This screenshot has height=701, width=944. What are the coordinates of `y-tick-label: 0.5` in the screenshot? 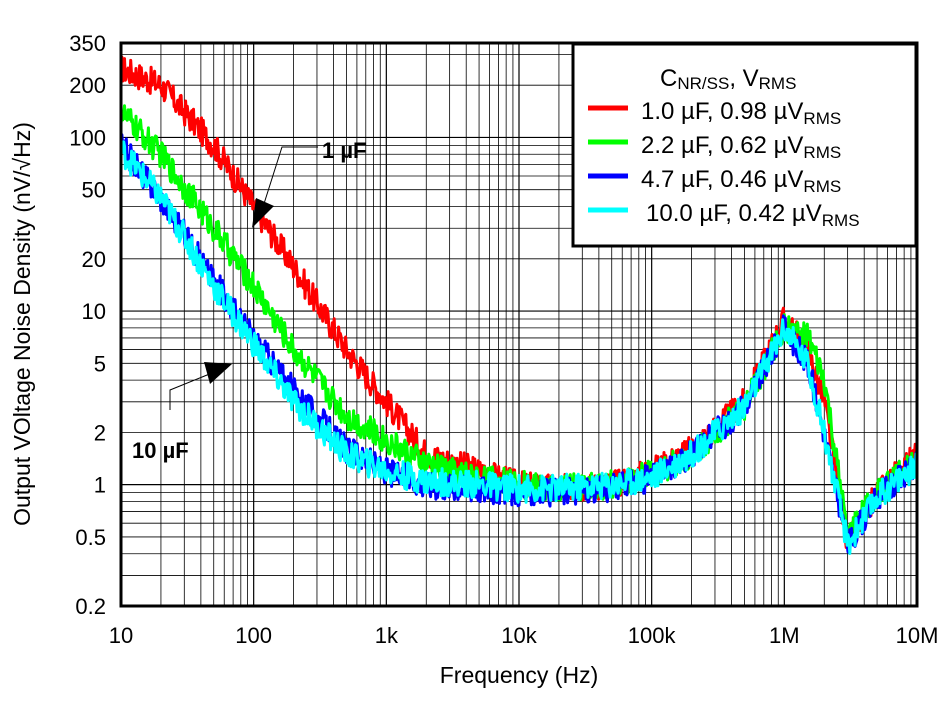 It's located at (90, 537).